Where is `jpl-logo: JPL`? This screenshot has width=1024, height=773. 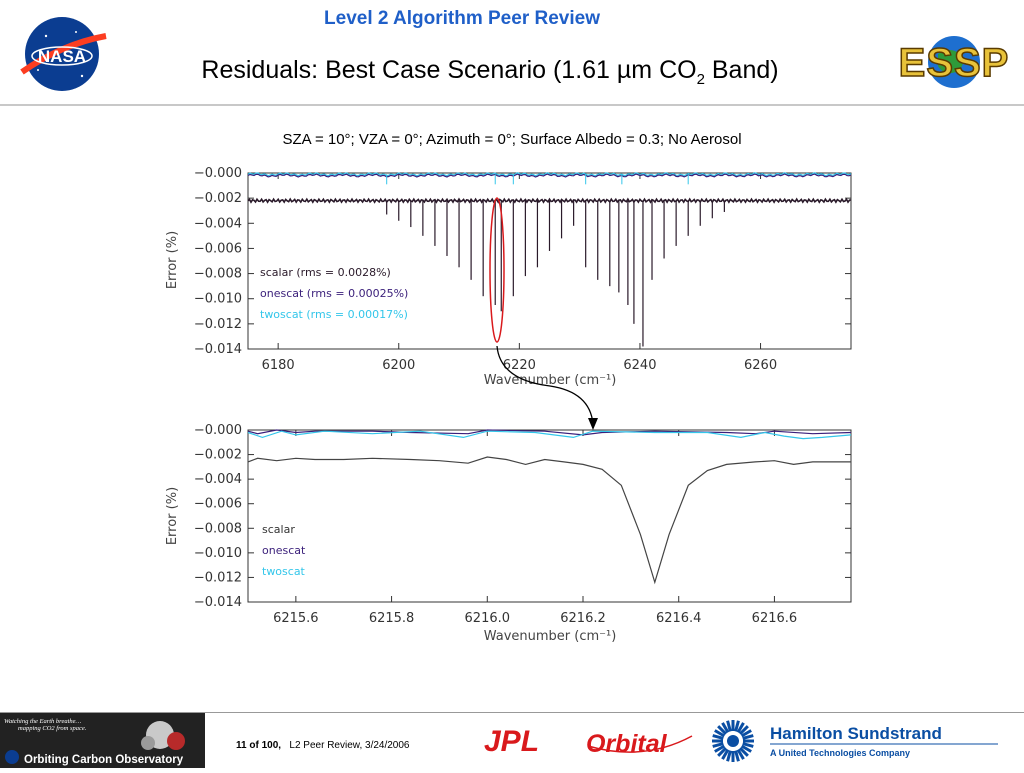
jpl-logo: JPL is located at coordinates (524, 741).